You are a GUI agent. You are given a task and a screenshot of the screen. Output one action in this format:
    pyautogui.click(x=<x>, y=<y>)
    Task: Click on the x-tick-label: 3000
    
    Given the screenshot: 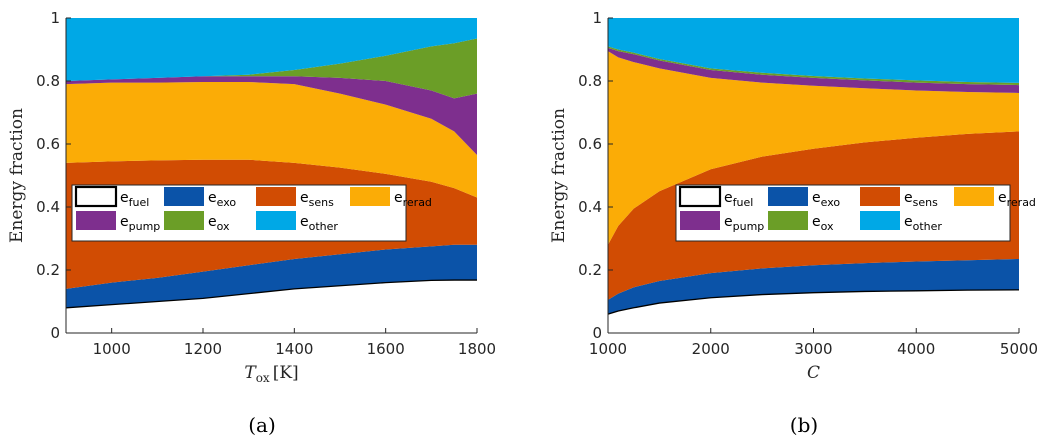 What is the action you would take?
    pyautogui.click(x=813, y=349)
    